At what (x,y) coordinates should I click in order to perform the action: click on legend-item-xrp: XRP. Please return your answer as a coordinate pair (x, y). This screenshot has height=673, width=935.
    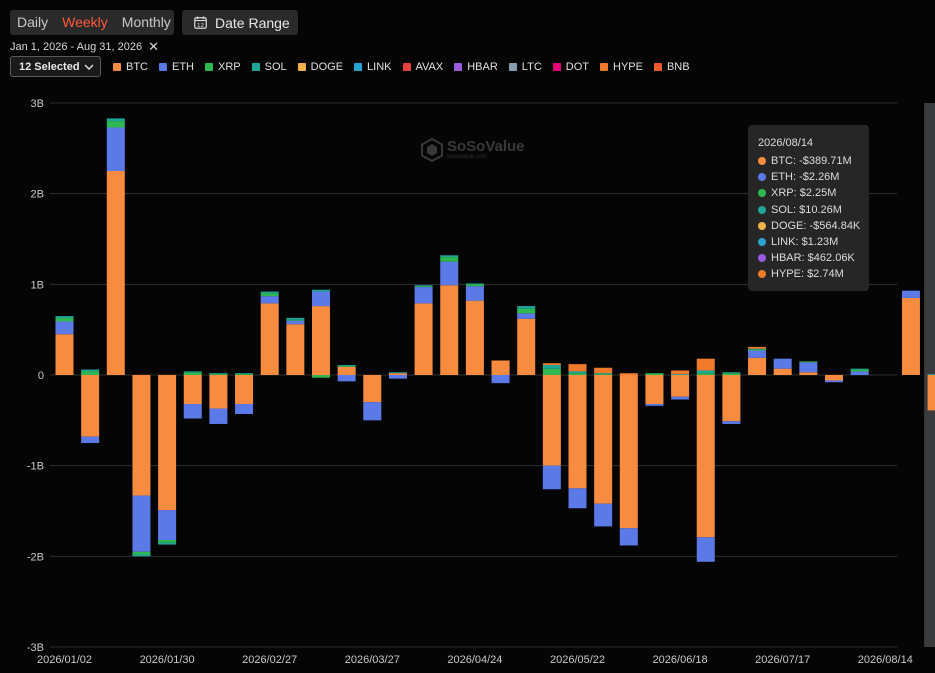
    Looking at the image, I should click on (223, 67).